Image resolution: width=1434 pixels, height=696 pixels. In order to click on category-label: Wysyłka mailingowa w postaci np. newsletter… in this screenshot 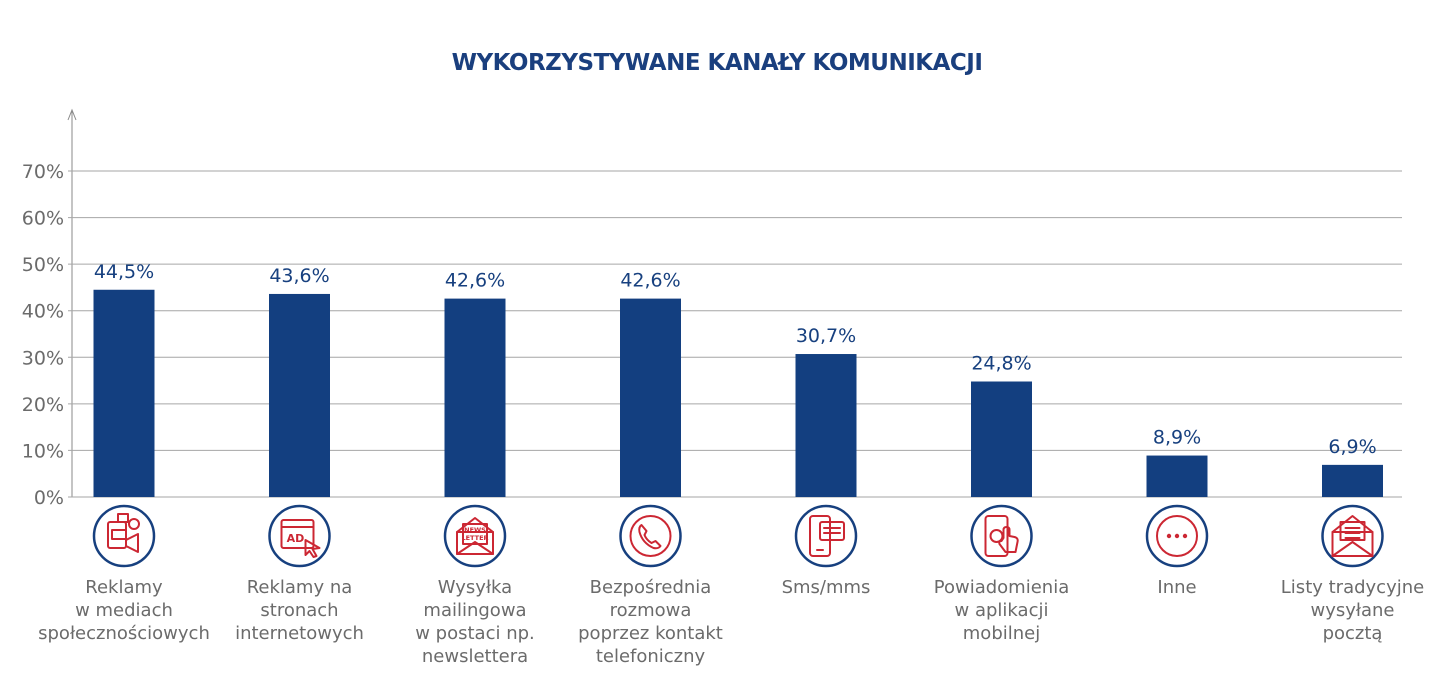, I will do `click(475, 622)`.